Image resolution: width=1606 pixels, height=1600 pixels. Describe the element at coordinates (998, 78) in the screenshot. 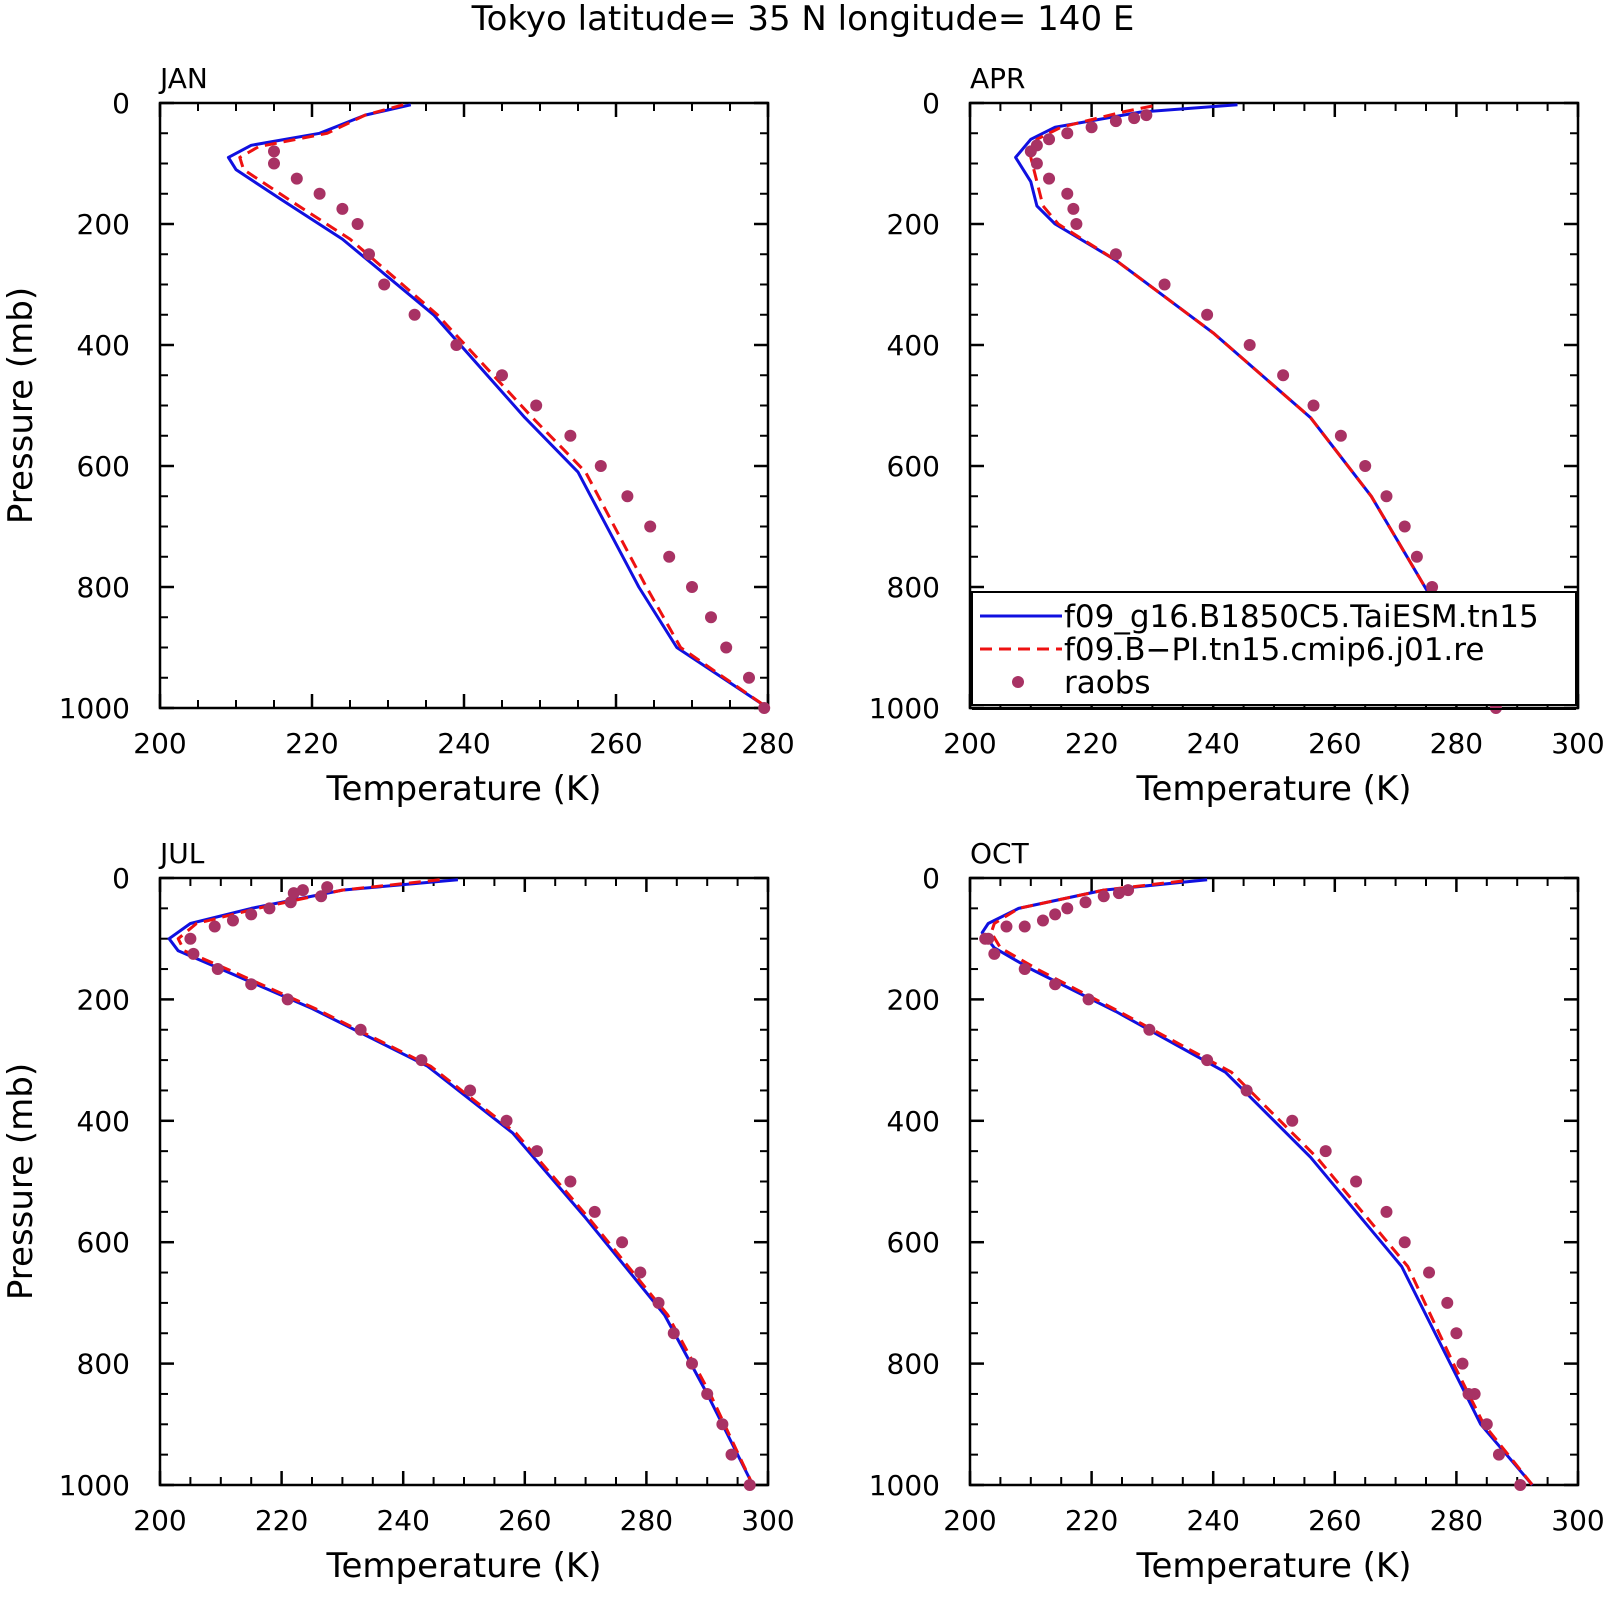

I see `panel-label: APR` at that location.